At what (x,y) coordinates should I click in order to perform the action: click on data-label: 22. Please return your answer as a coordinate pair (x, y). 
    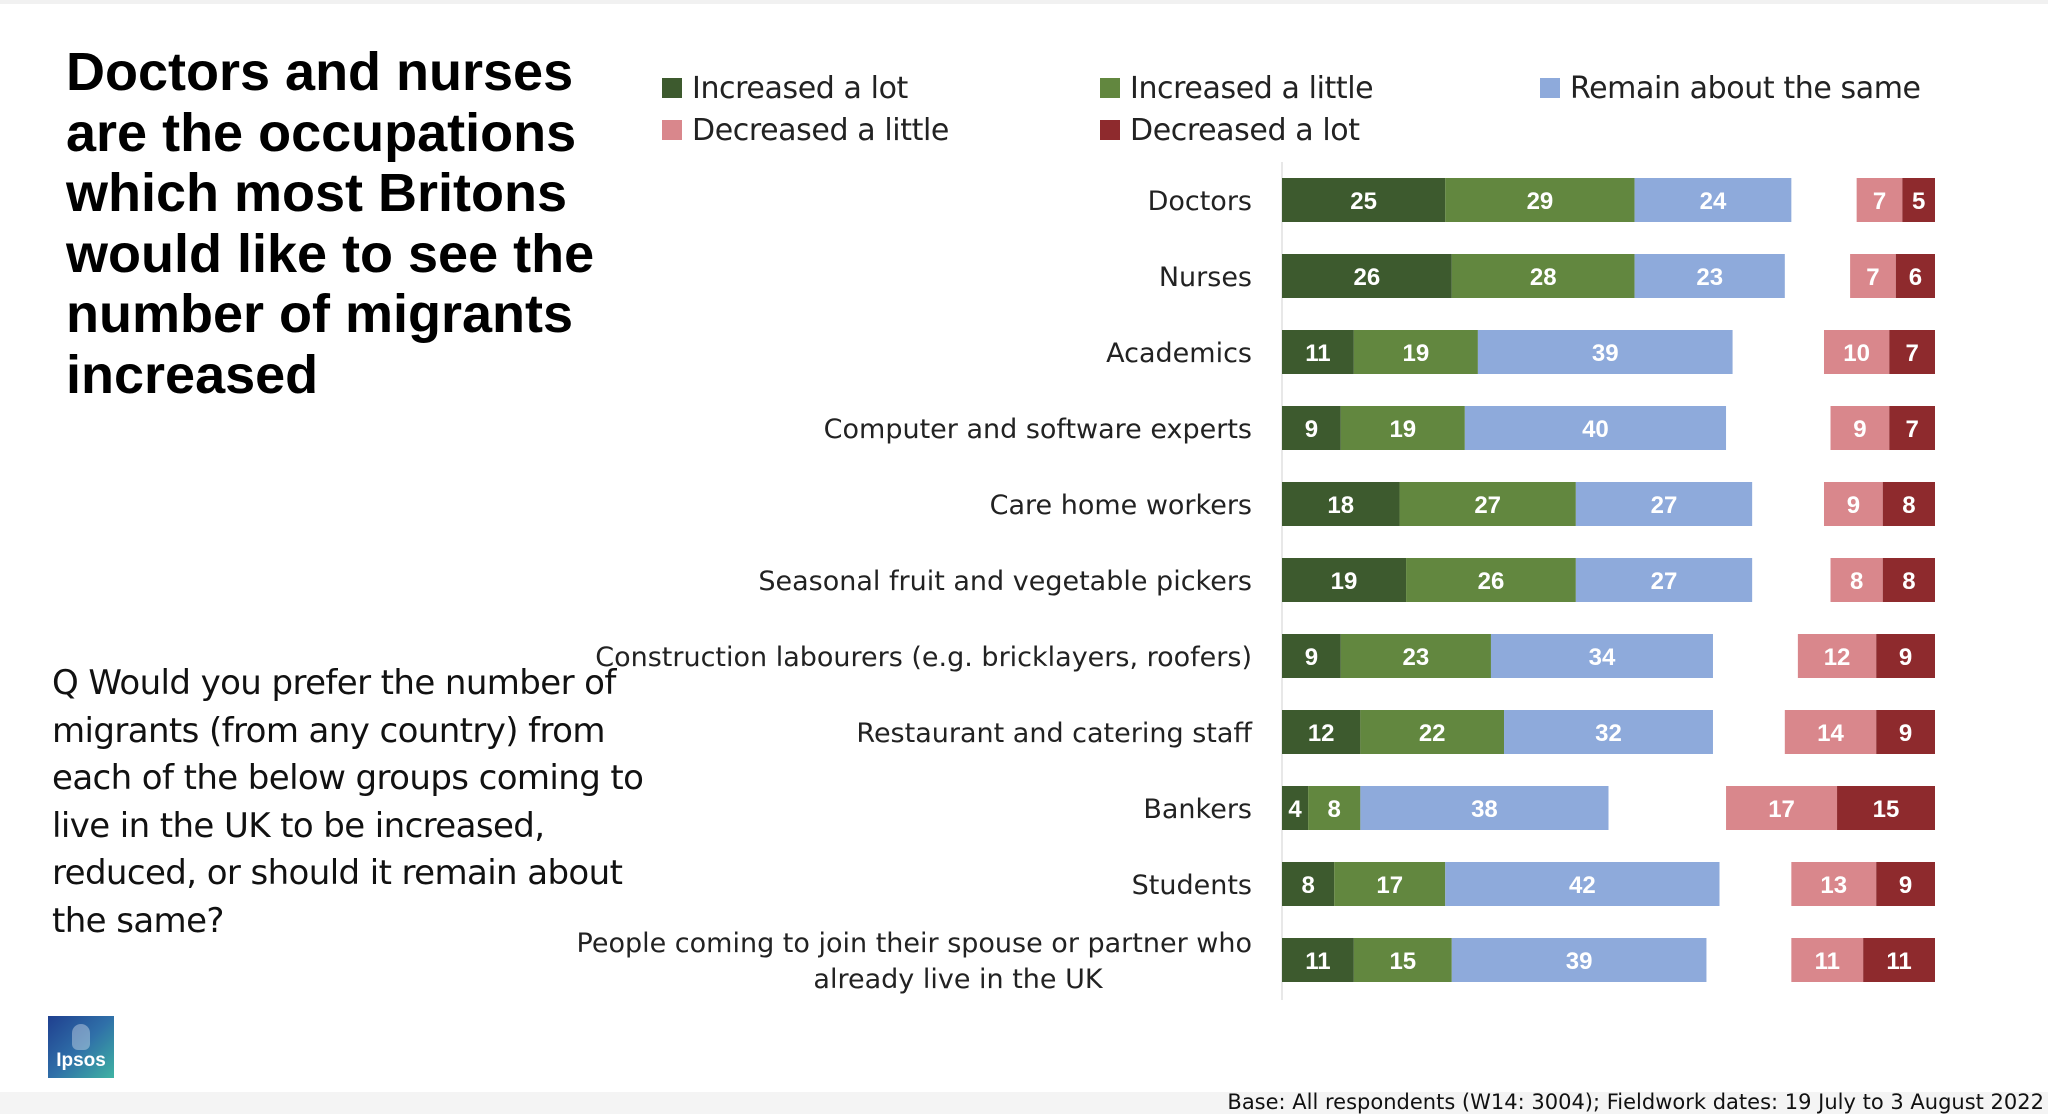
    Looking at the image, I should click on (1432, 733).